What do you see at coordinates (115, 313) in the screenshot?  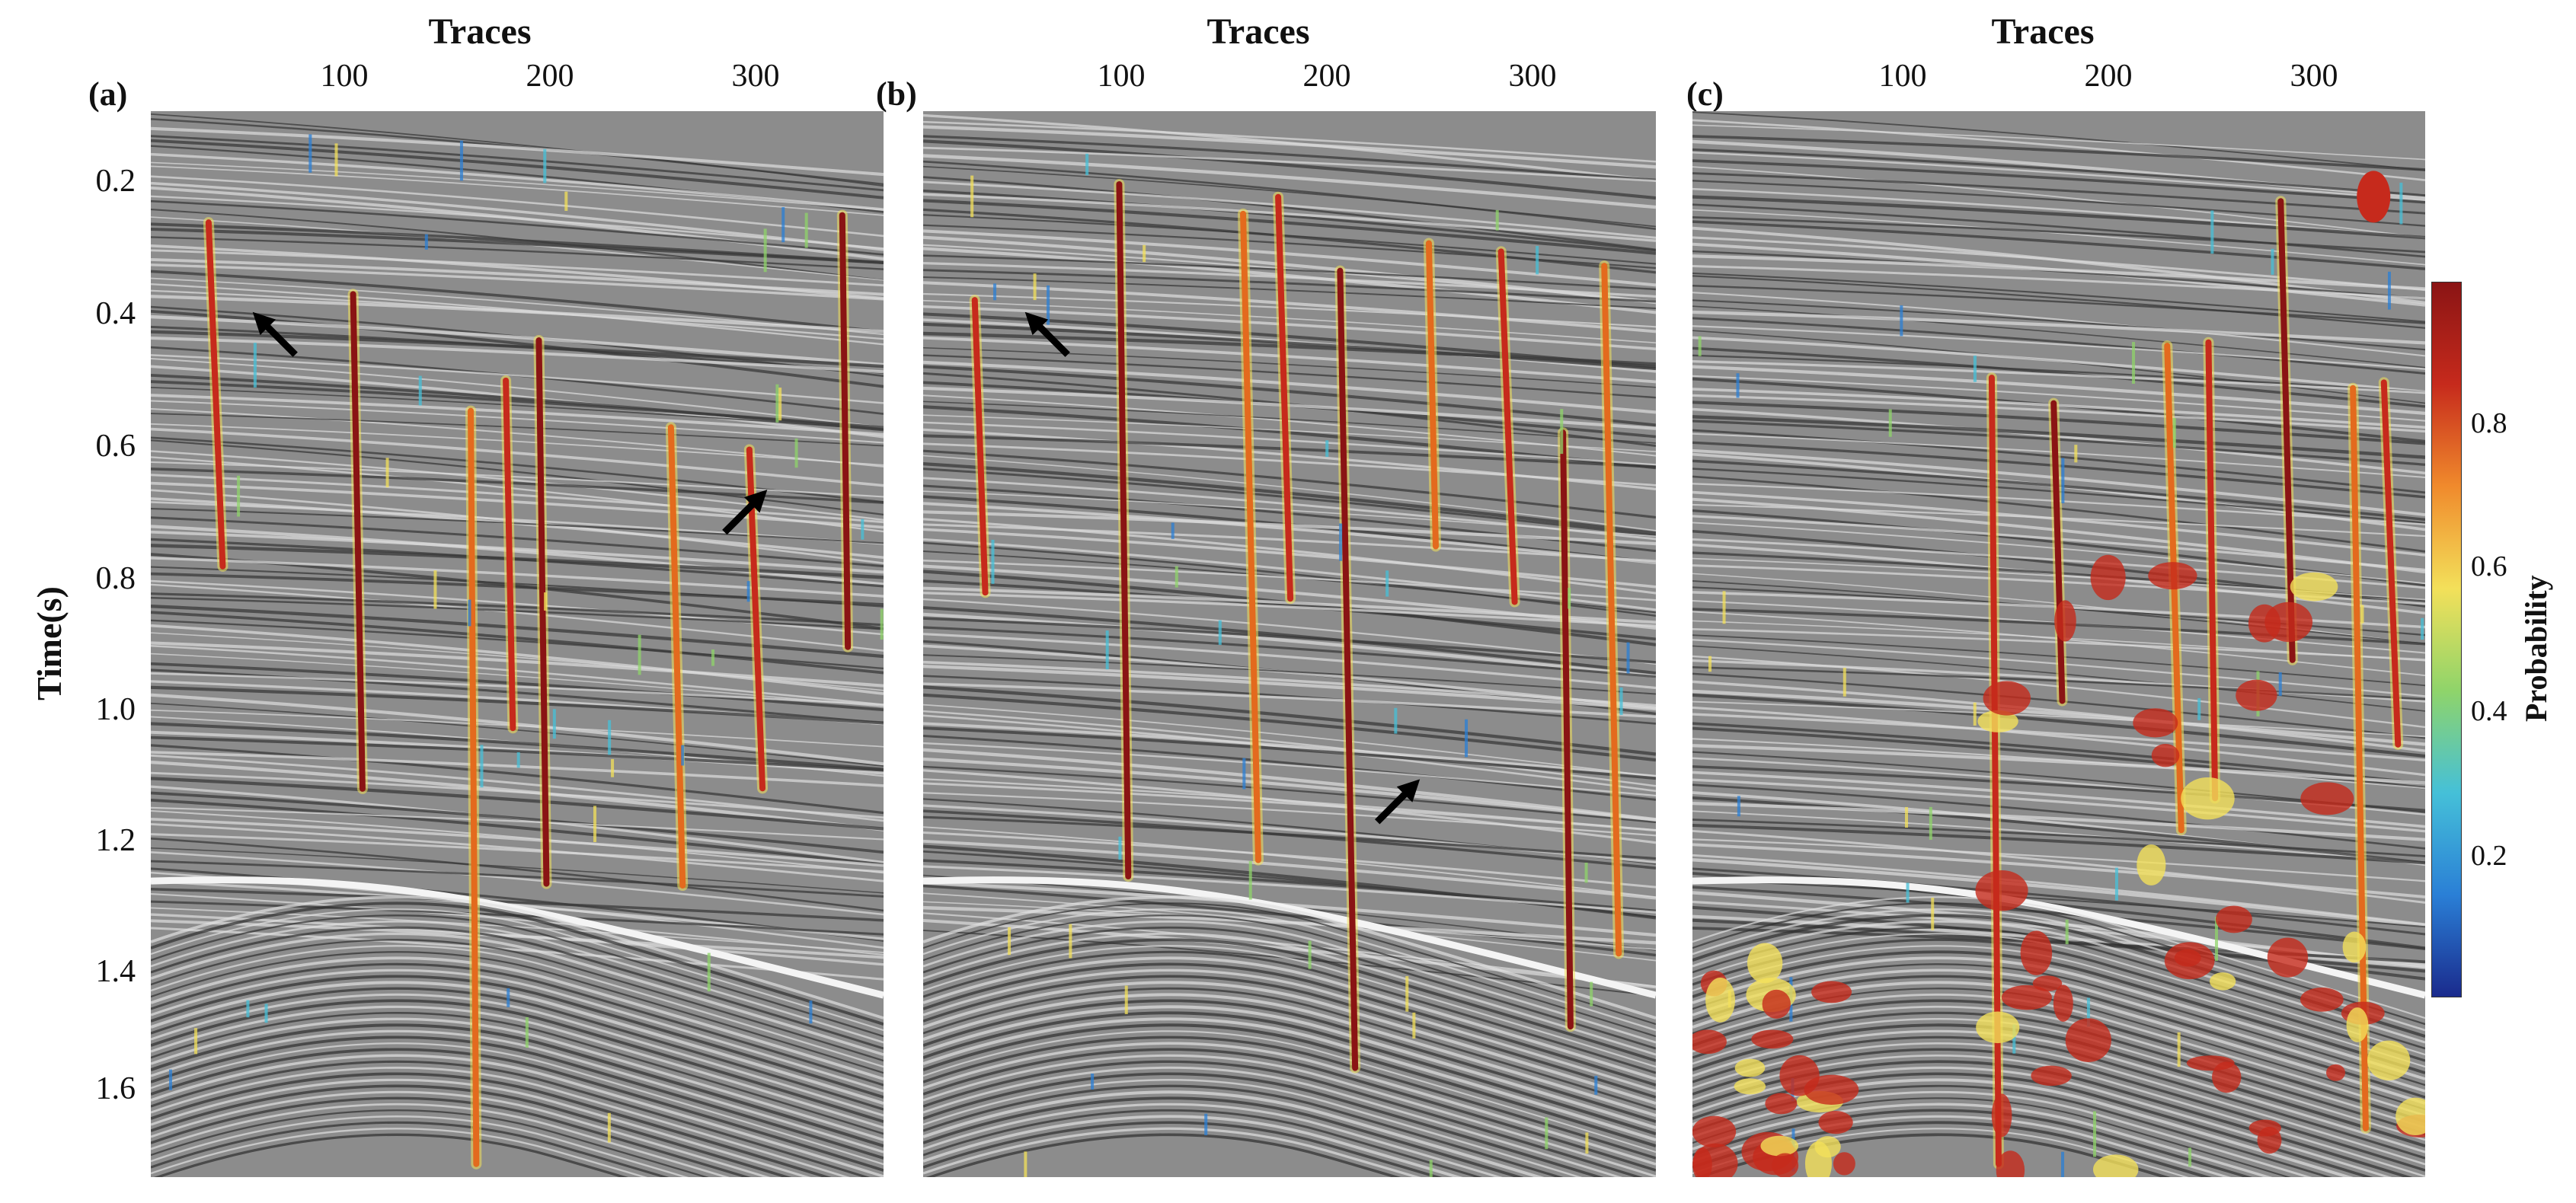 I see `panel-a-ytick: 0.4` at bounding box center [115, 313].